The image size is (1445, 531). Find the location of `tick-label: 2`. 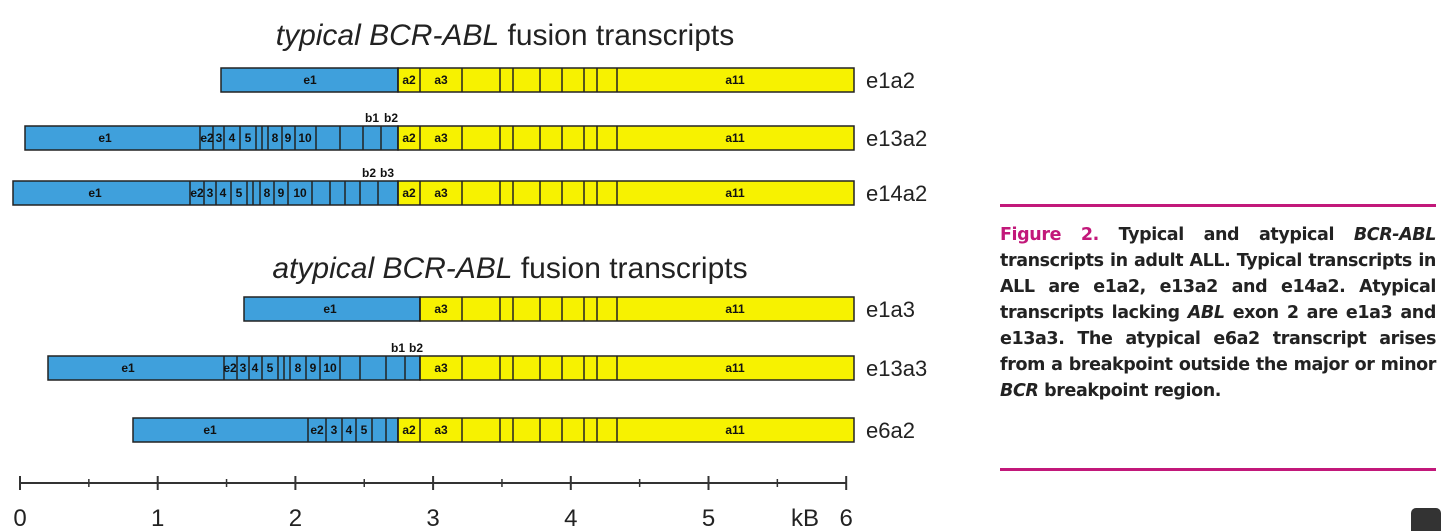

tick-label: 2 is located at coordinates (295, 518).